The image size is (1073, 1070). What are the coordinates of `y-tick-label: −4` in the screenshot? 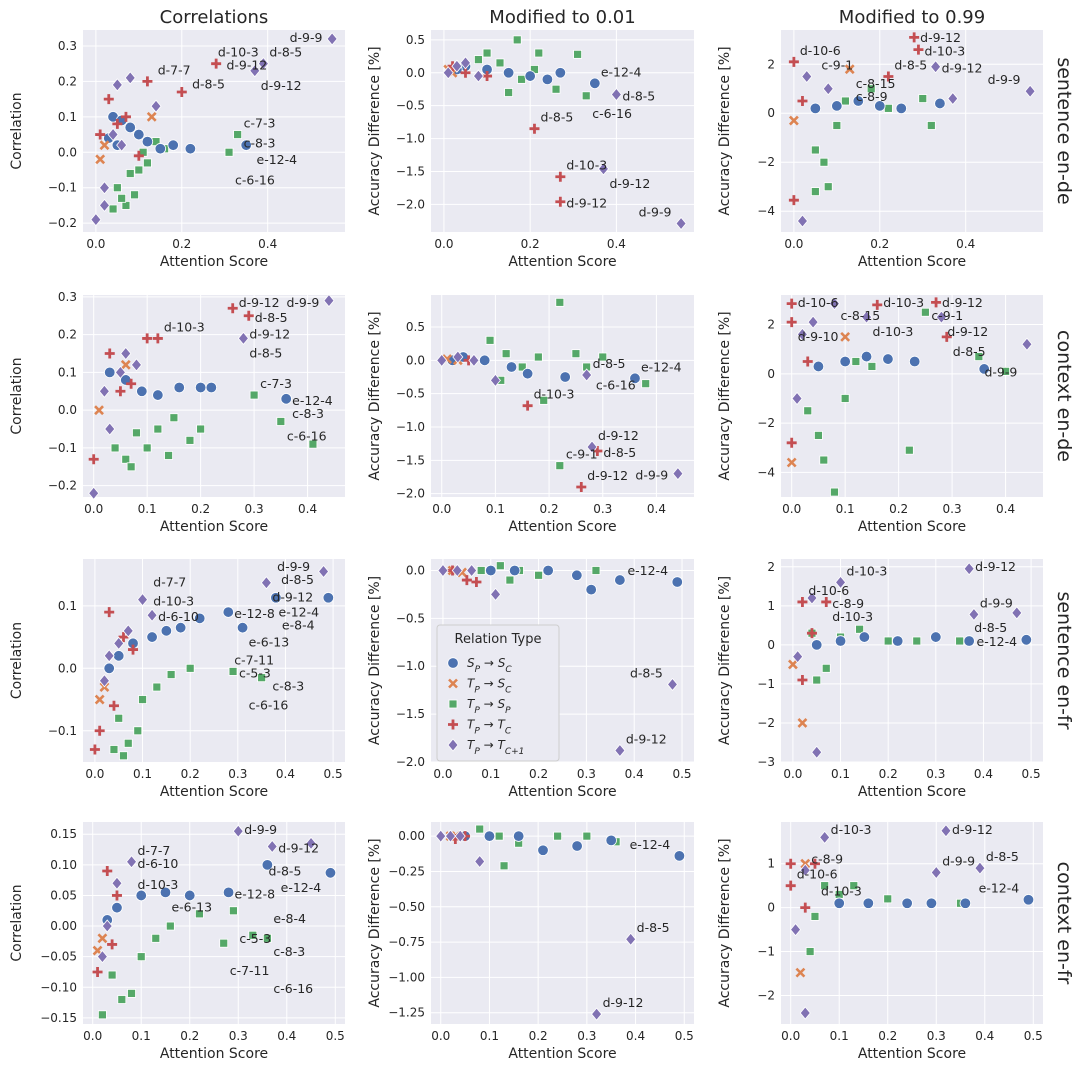 It's located at (766, 211).